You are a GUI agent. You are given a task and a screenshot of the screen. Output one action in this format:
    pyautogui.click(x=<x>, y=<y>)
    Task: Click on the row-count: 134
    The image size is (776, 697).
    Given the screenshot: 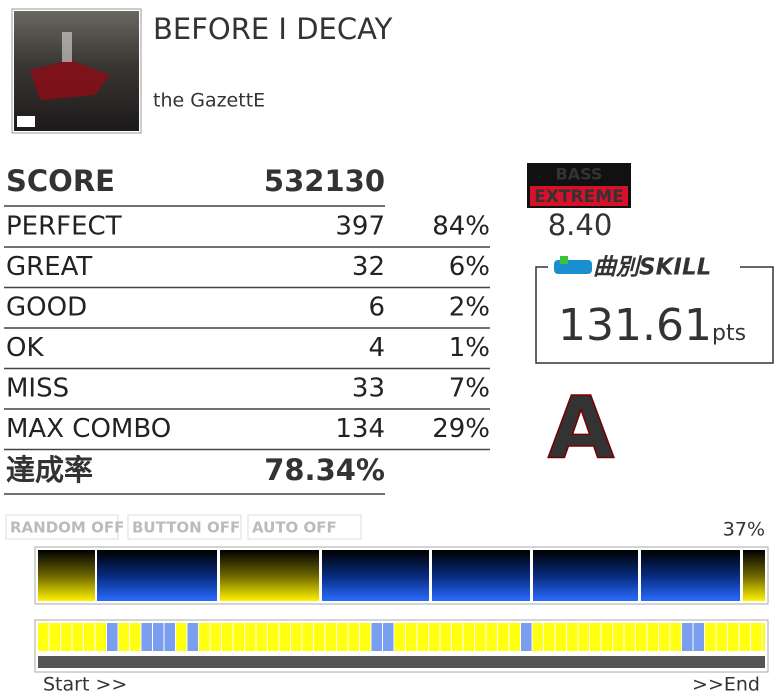 What is the action you would take?
    pyautogui.click(x=360, y=429)
    